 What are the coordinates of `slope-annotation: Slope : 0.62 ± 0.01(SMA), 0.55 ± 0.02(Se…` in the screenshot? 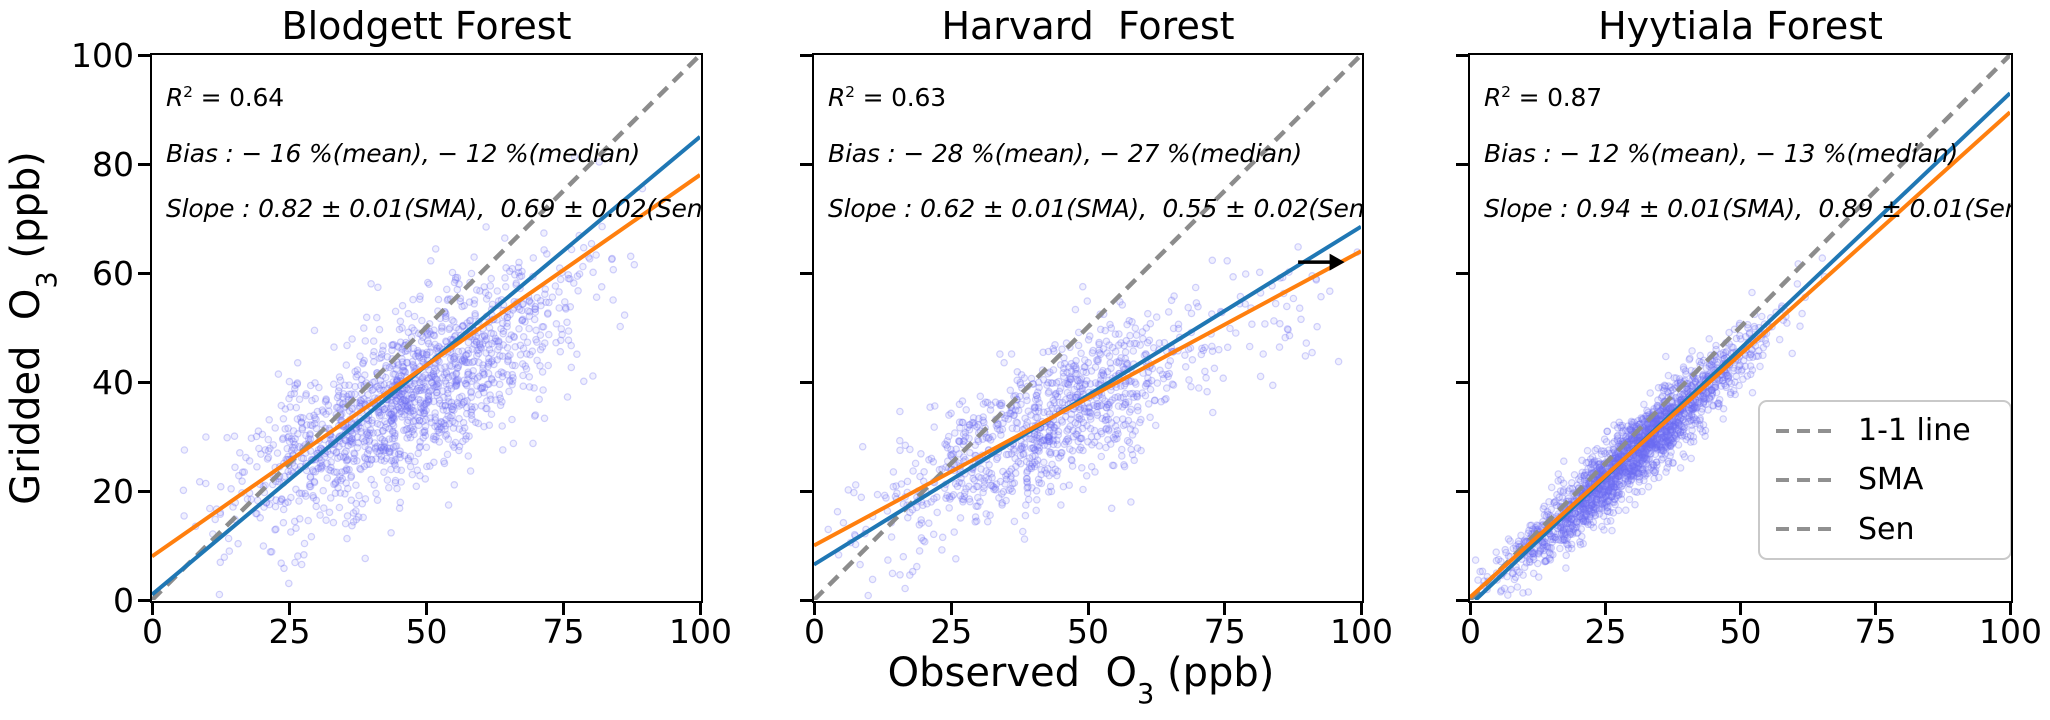 It's located at (1096, 208).